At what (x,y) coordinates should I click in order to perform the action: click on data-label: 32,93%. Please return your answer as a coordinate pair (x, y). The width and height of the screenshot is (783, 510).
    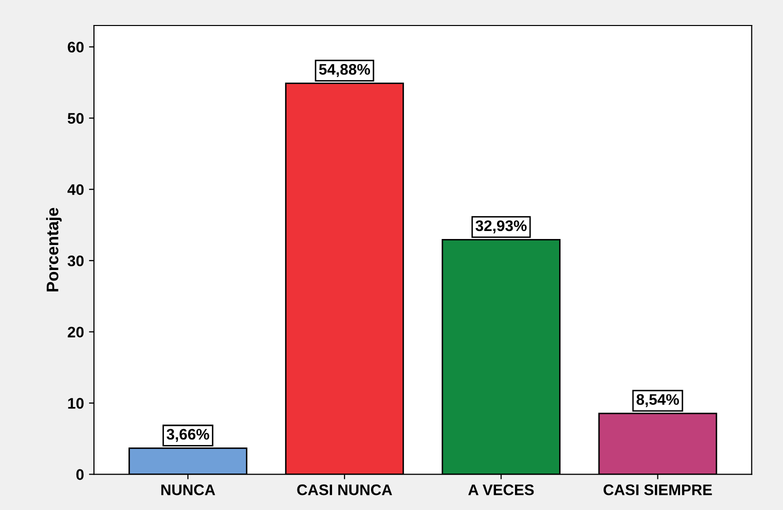
    Looking at the image, I should click on (501, 227).